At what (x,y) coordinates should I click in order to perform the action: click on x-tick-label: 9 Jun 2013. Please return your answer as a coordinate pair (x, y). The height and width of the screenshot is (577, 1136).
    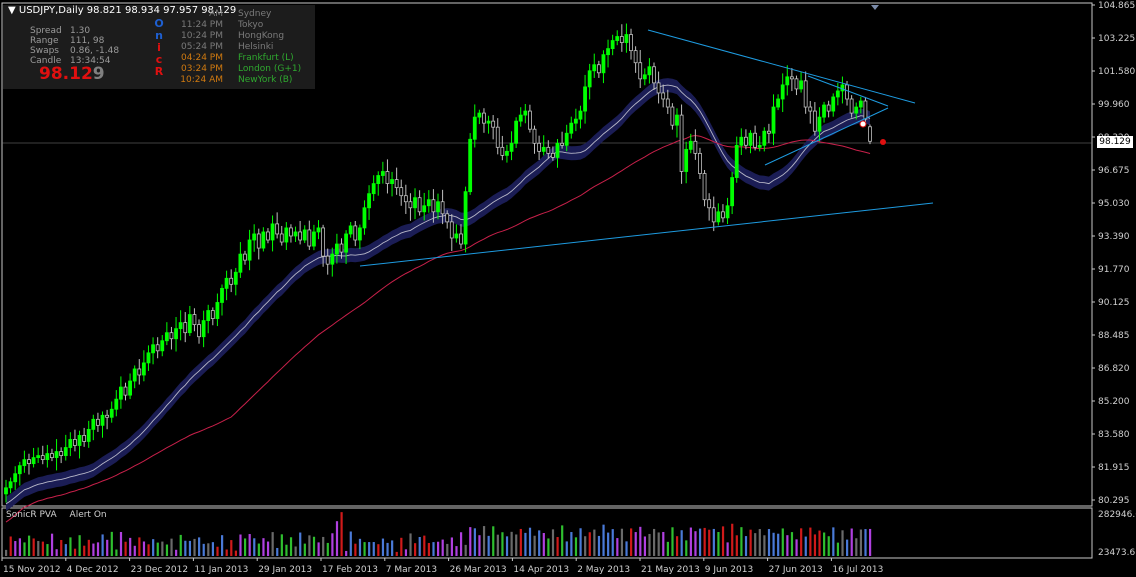
    Looking at the image, I should click on (729, 570).